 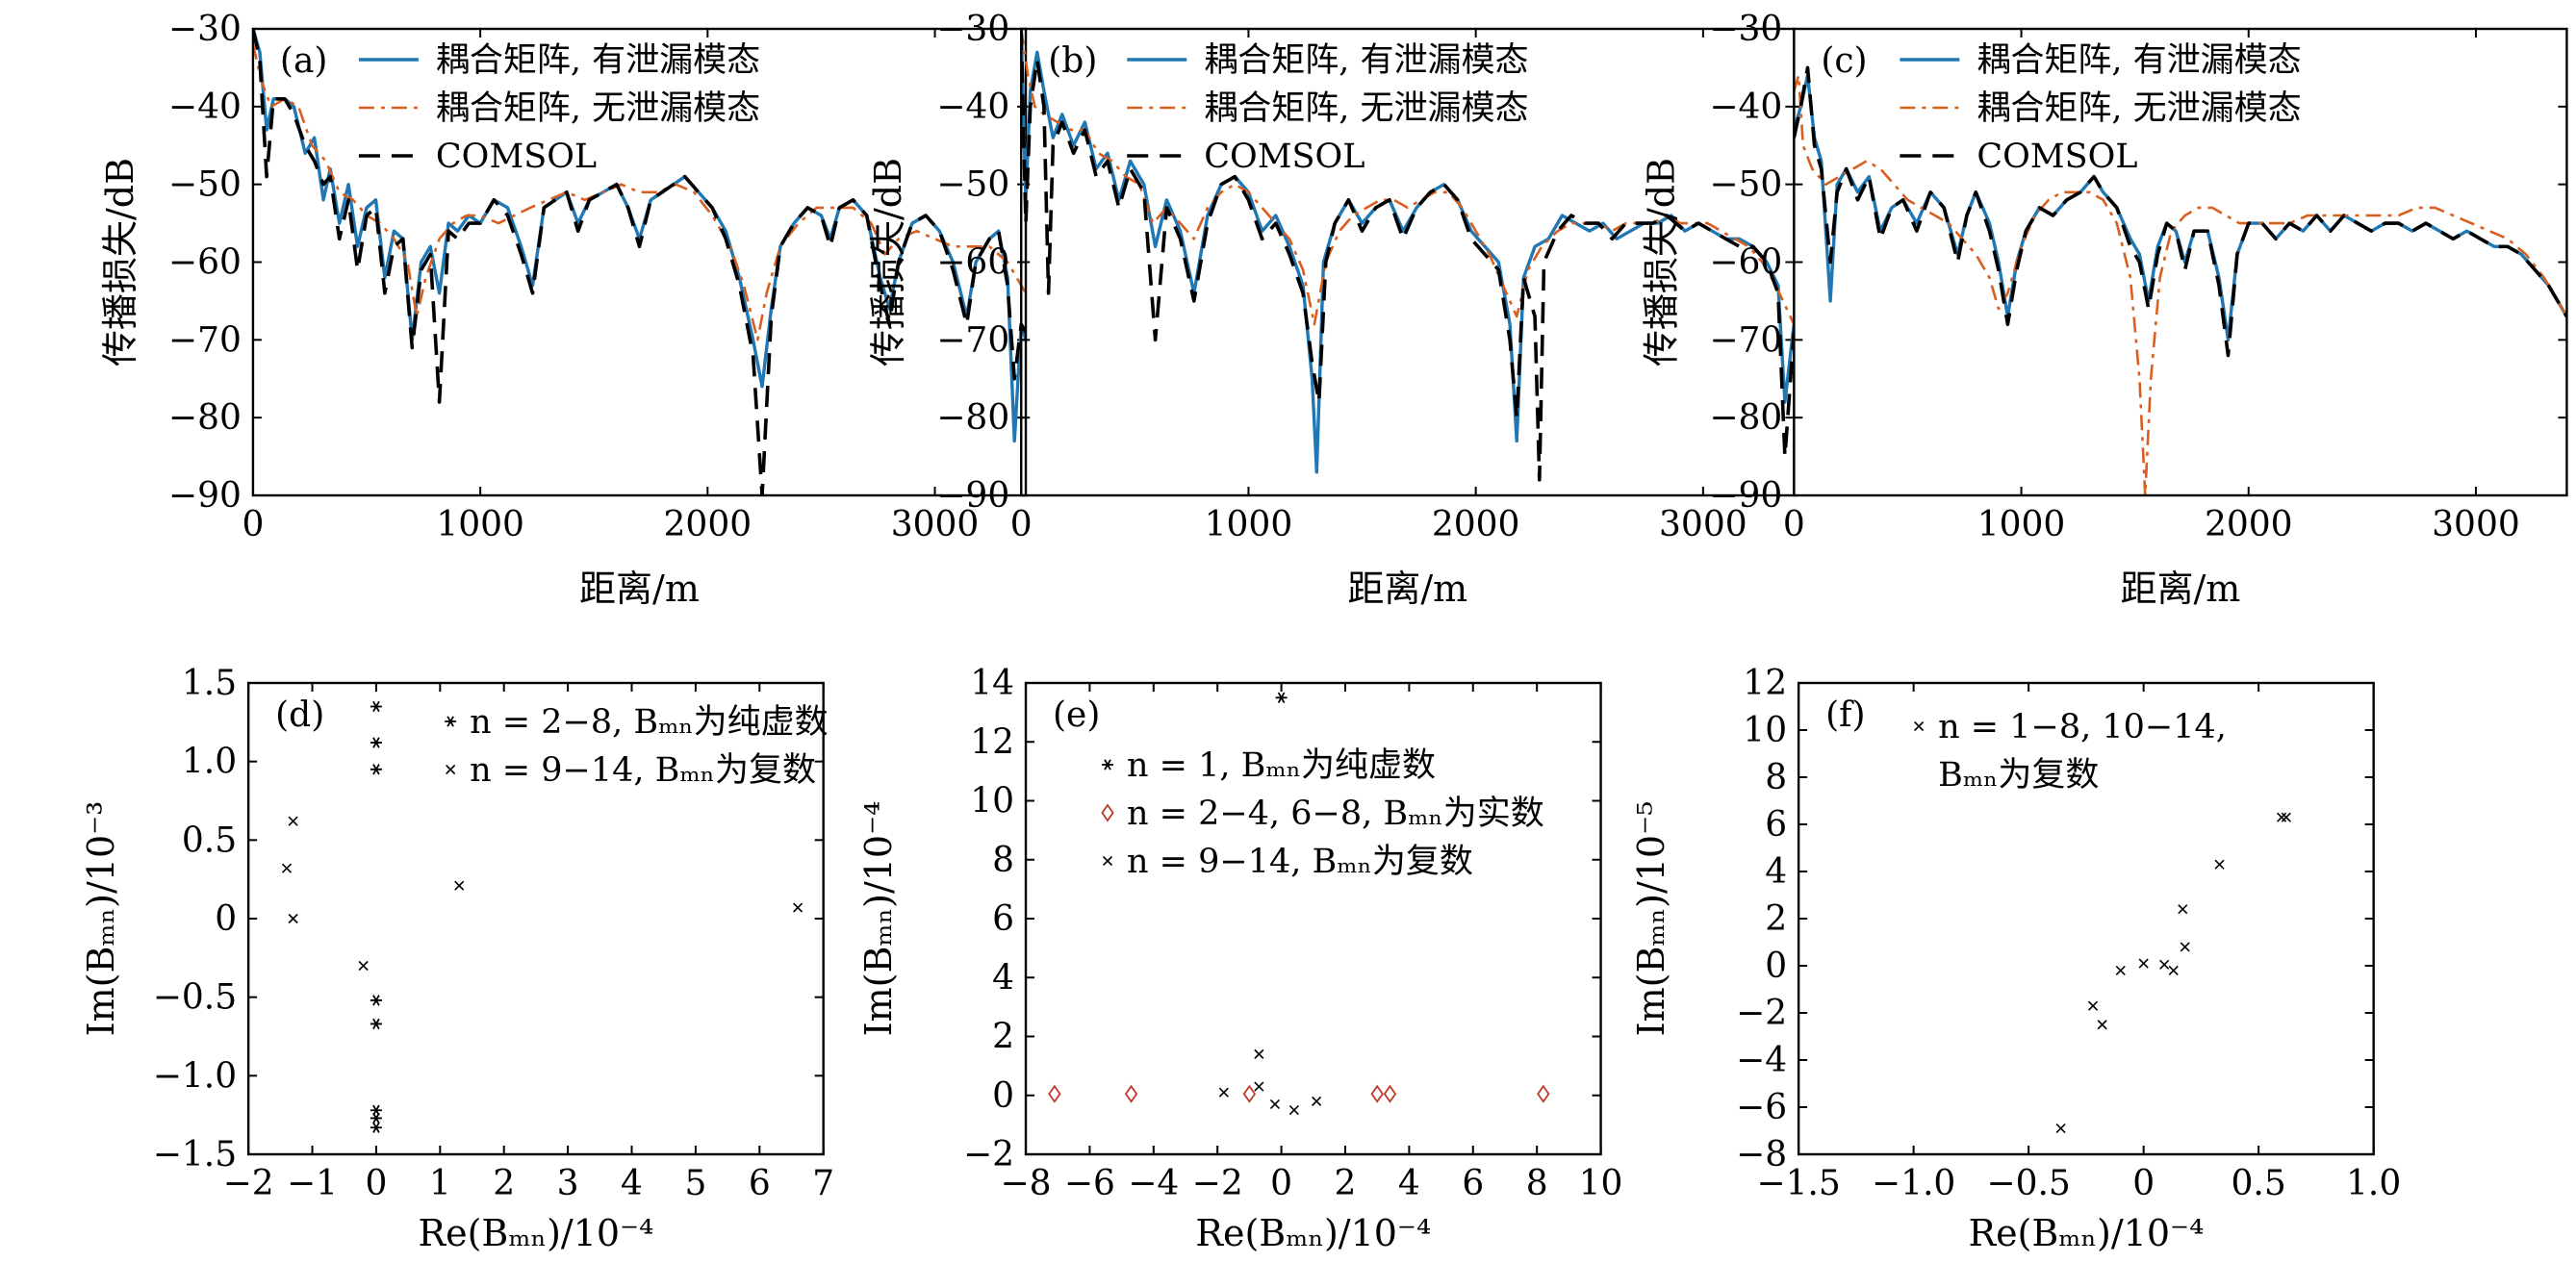 What do you see at coordinates (2082, 727) in the screenshot?
I see `legend-label: n = 1−8, 10−14,` at bounding box center [2082, 727].